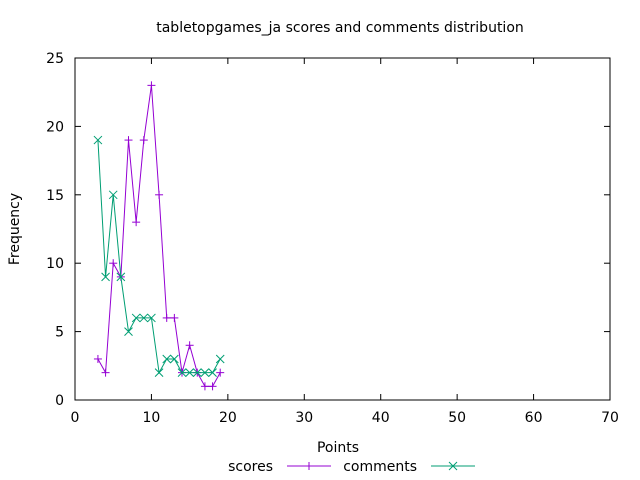 Image resolution: width=640 pixels, height=480 pixels. I want to click on x-tick-label: 0, so click(75, 418).